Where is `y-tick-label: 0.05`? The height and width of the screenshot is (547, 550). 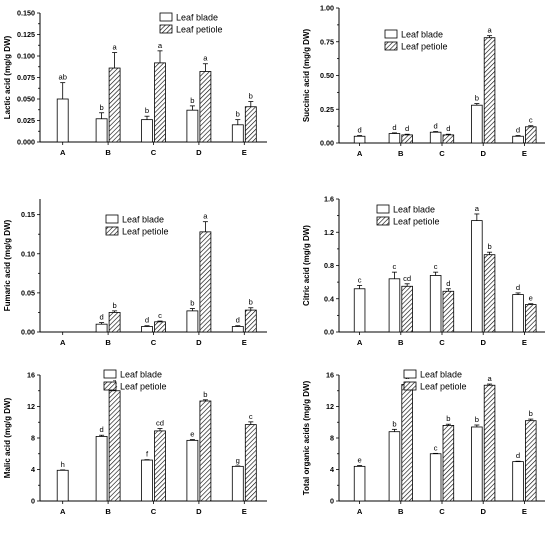 y-tick-label: 0.05 is located at coordinates (28, 292).